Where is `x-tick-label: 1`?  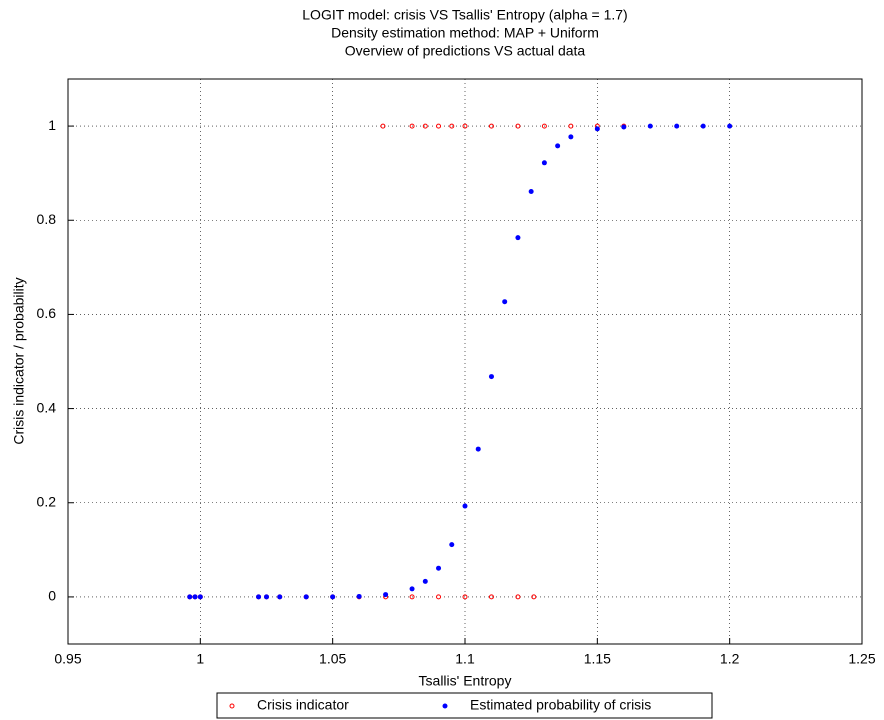
x-tick-label: 1 is located at coordinates (200, 659).